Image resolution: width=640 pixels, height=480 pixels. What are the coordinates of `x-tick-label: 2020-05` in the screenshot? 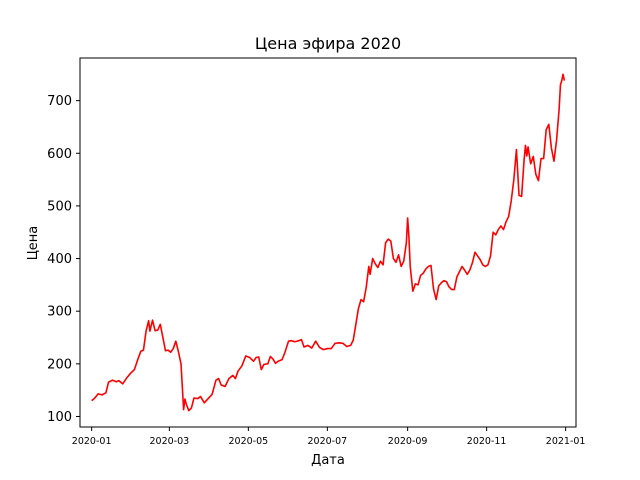 It's located at (249, 441).